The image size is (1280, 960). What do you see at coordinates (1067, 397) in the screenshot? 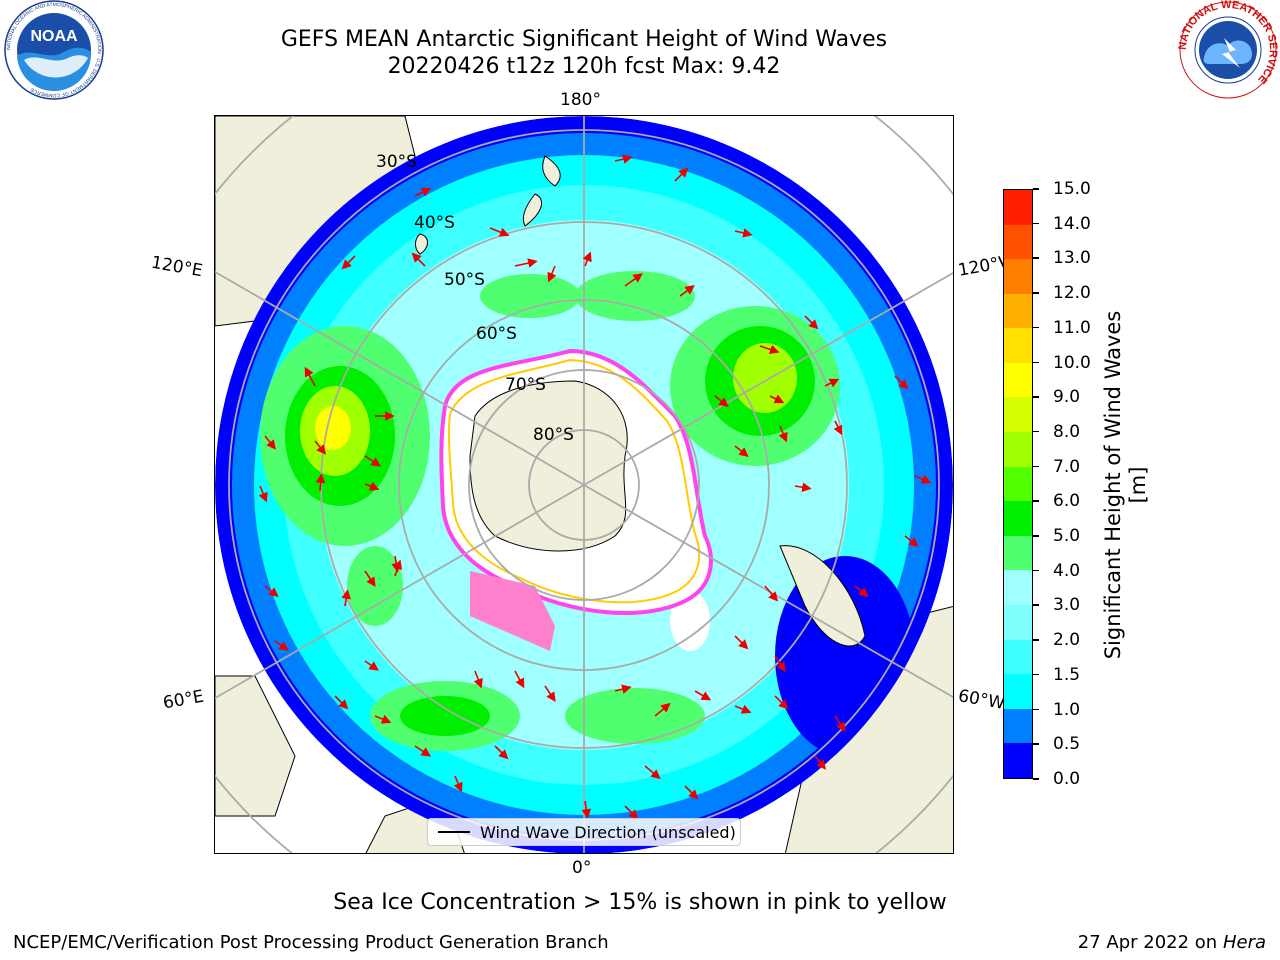
I see `colorbar-tick-label: 9.0` at bounding box center [1067, 397].